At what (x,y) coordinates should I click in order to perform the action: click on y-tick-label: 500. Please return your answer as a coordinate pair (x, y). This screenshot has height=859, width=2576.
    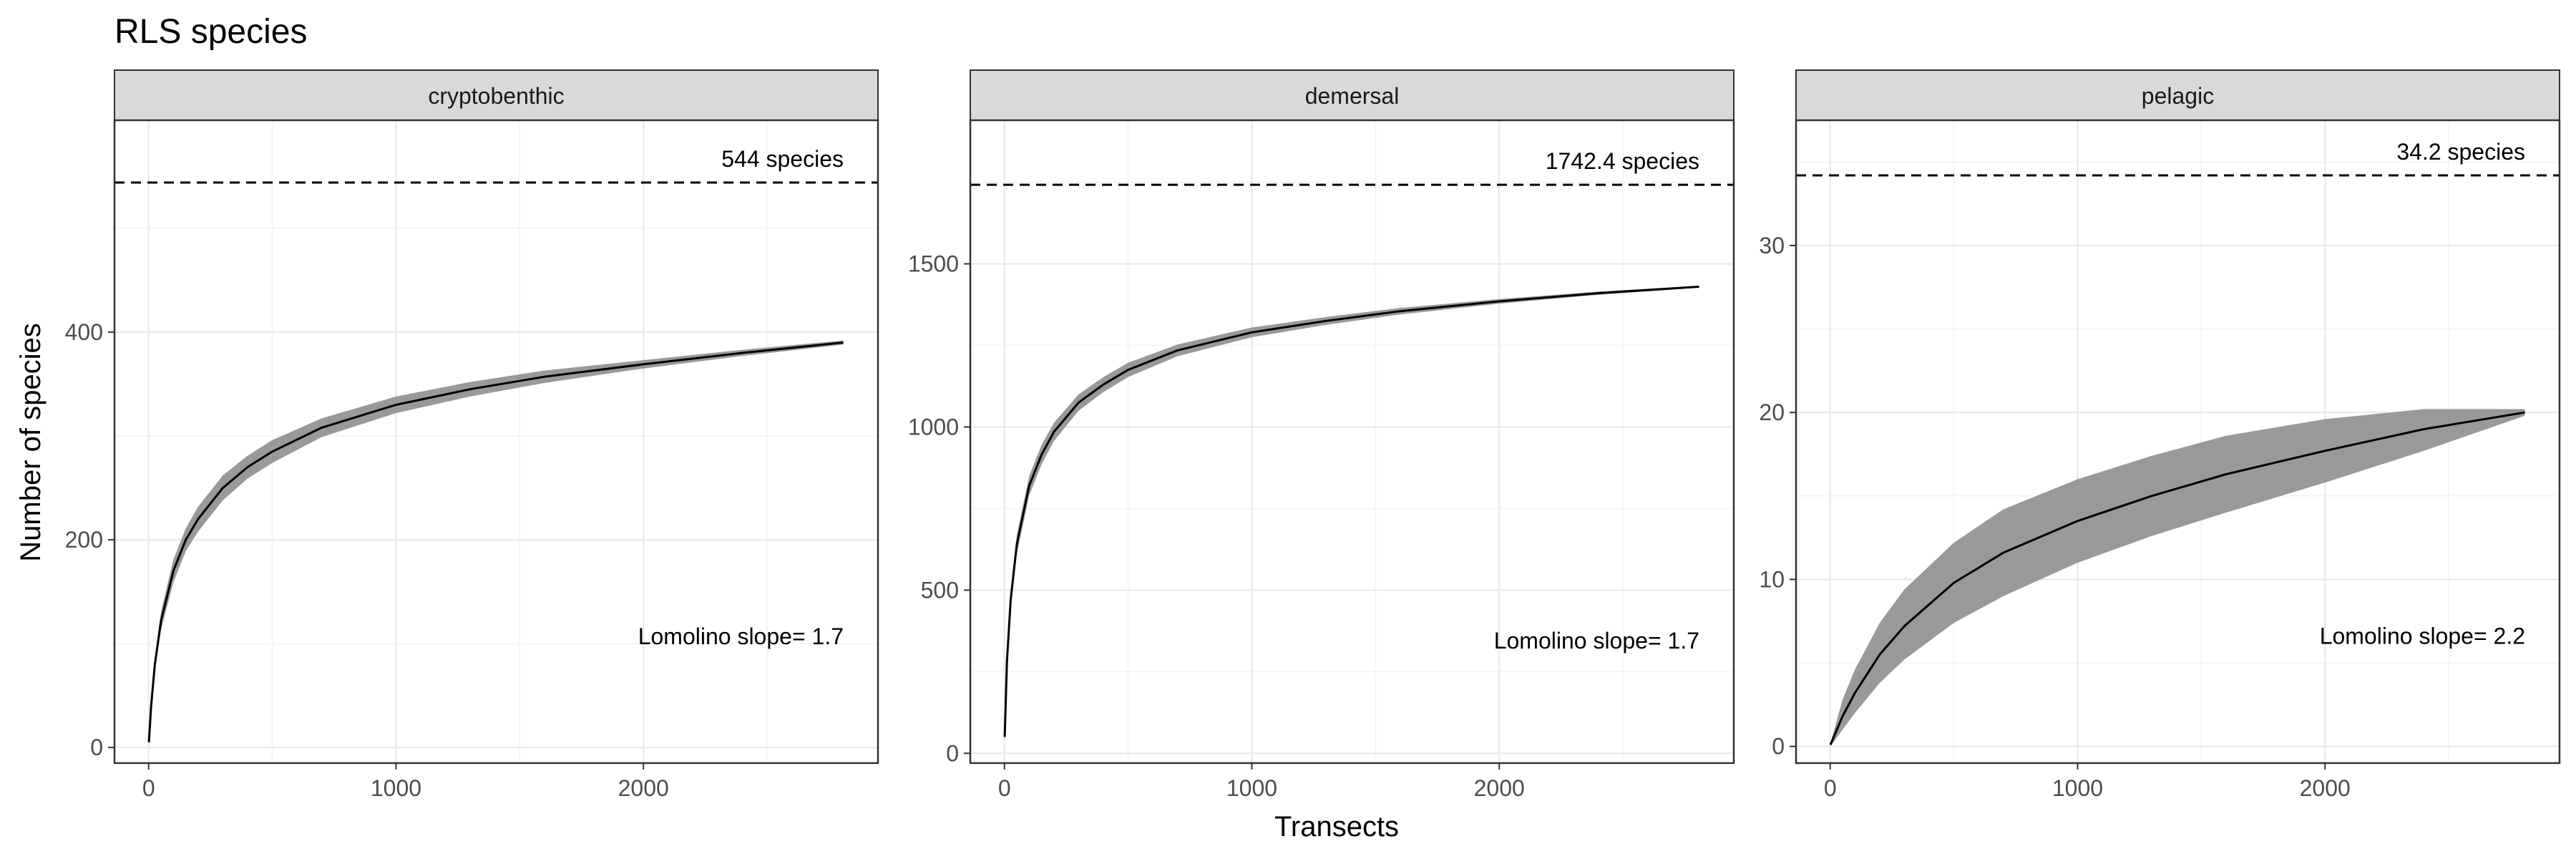
    Looking at the image, I should click on (940, 590).